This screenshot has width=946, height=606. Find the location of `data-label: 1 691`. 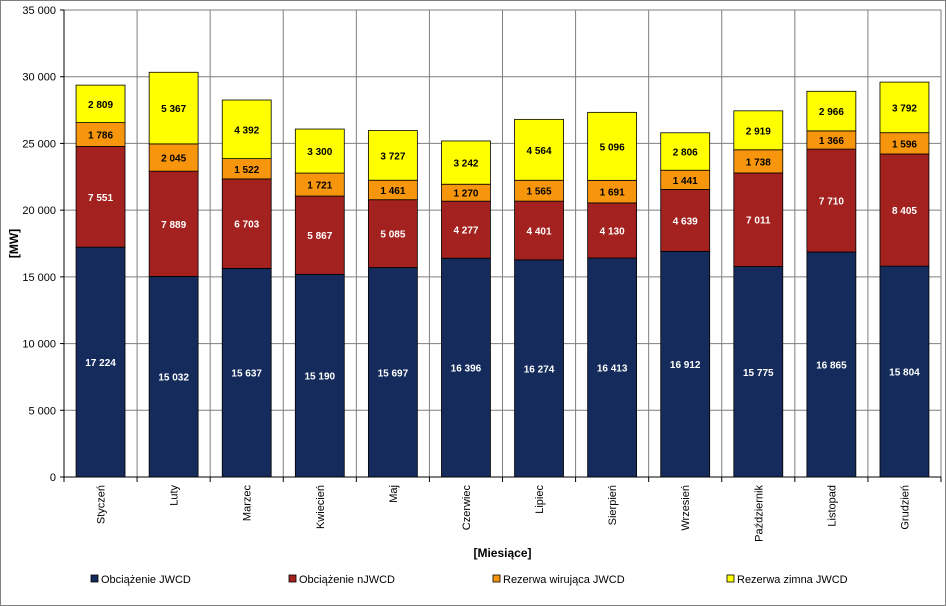

data-label: 1 691 is located at coordinates (612, 193).